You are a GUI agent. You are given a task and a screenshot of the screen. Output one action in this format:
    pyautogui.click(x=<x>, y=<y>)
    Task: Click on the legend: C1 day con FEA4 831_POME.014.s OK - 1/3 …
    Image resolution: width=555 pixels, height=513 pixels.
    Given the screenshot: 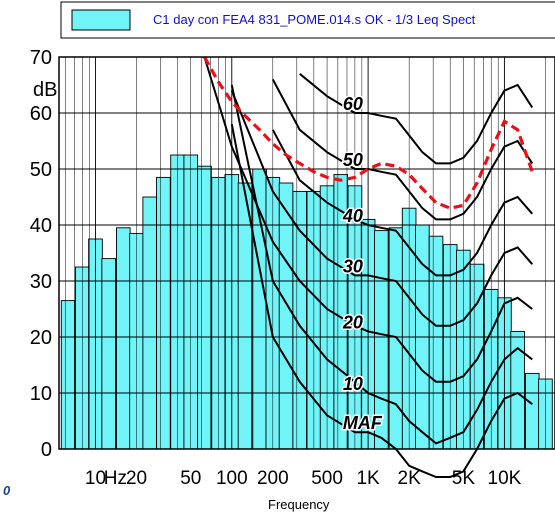 What is the action you would take?
    pyautogui.click(x=307, y=20)
    